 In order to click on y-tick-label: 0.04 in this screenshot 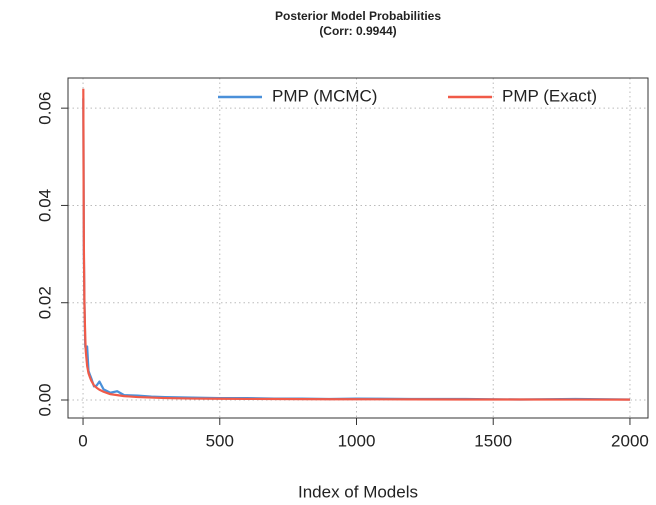, I will do `click(44, 205)`.